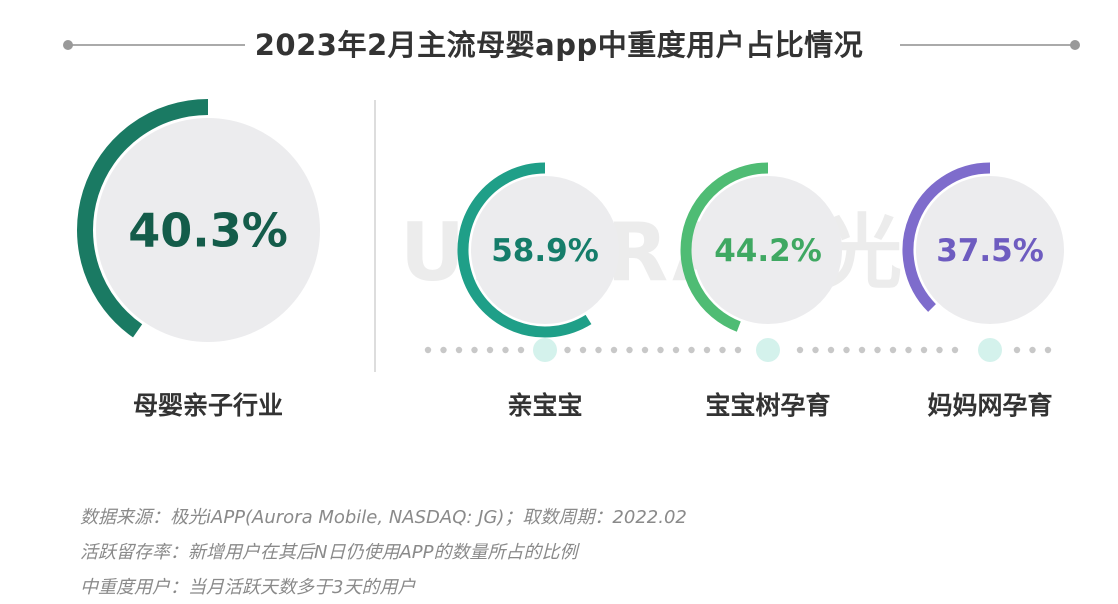  Describe the element at coordinates (248, 587) in the screenshot. I see `footnote-definition: 中重度用户：当月活跃天数多于3天的用户` at that location.